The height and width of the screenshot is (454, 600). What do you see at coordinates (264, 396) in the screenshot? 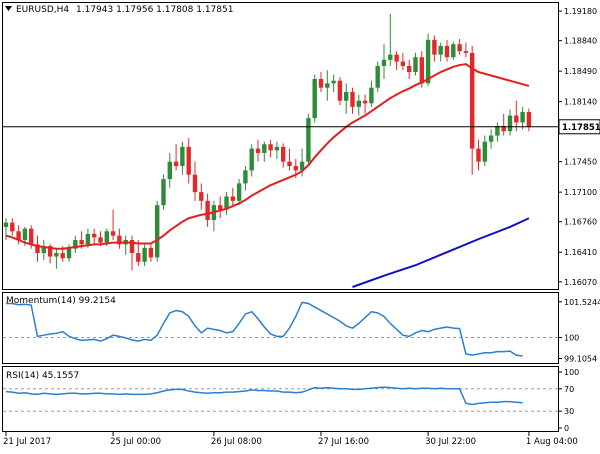
I see `rsi-line` at bounding box center [264, 396].